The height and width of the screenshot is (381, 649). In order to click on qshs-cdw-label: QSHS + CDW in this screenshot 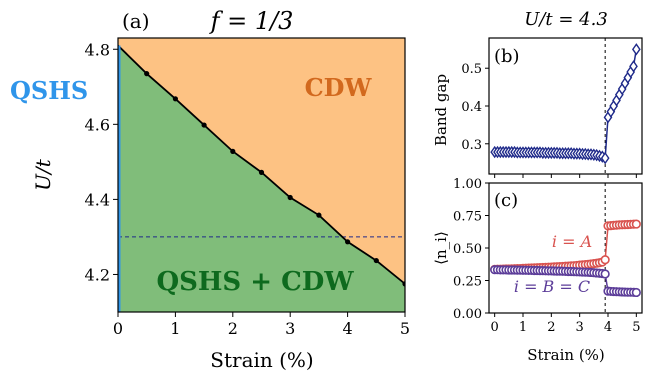, I will do `click(255, 282)`.